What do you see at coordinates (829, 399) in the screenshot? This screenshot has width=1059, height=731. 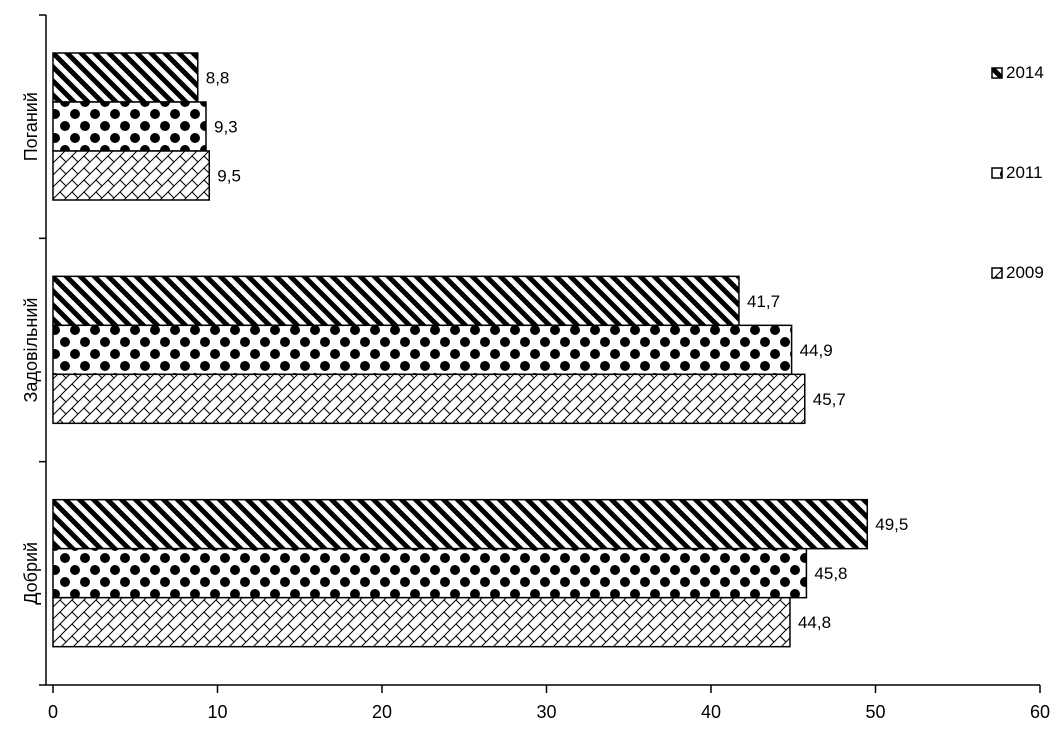 I see `data-label: 45,7` at bounding box center [829, 399].